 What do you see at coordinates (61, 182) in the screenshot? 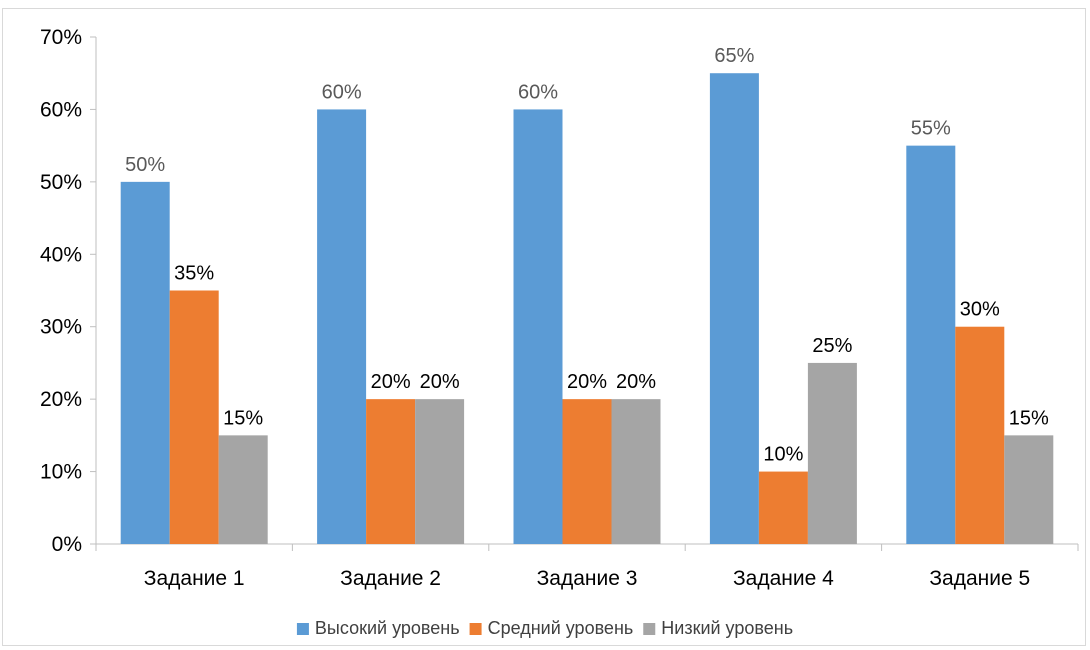
I see `y-tick-label: 50%` at bounding box center [61, 182].